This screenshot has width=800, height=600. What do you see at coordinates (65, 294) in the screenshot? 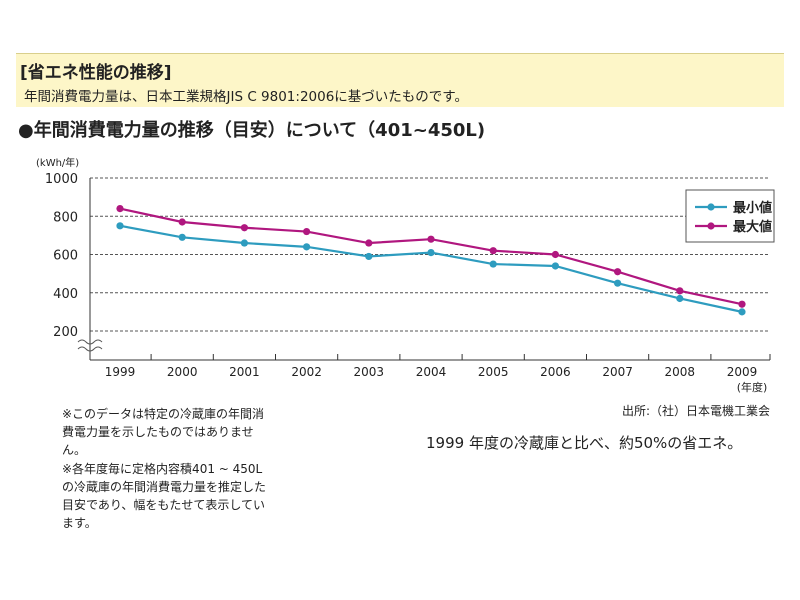
I see `y-tick-label: 400` at bounding box center [65, 294].